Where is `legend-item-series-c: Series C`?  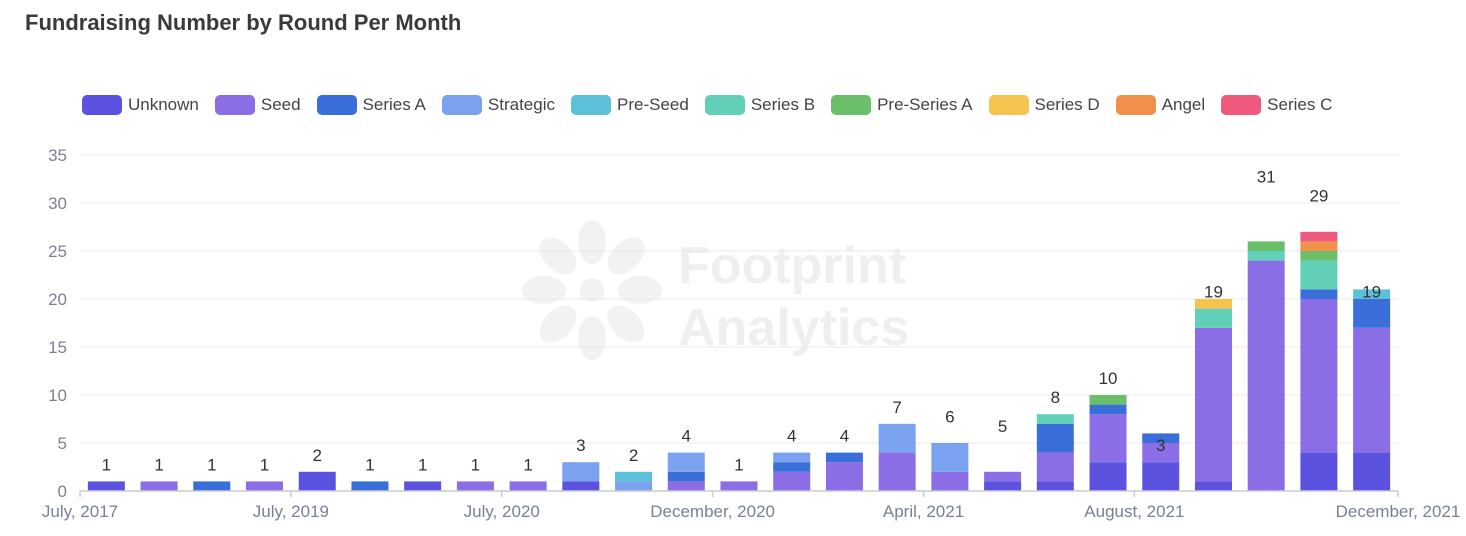
legend-item-series-c: Series C is located at coordinates (1276, 105).